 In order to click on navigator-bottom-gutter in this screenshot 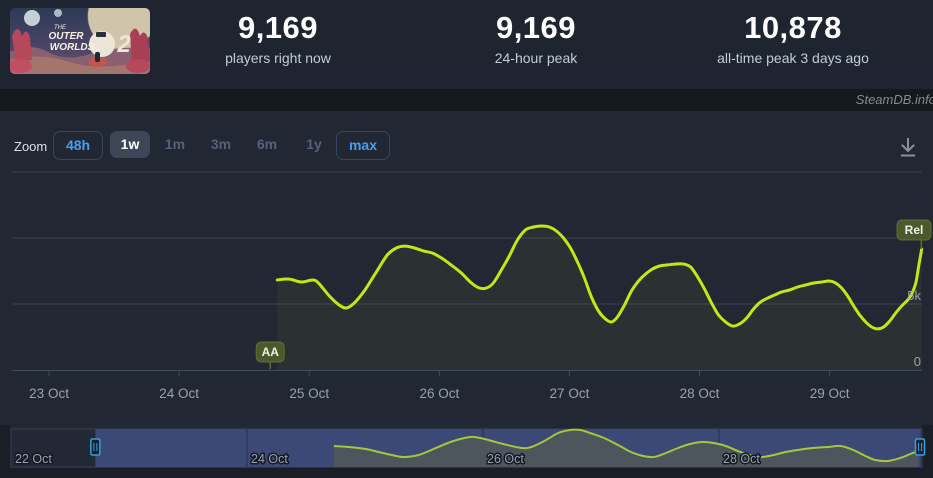, I will do `click(466, 473)`.